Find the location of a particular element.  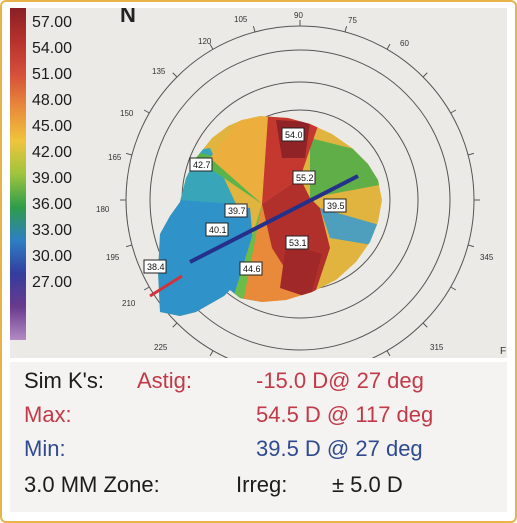

legend-label: 57.00 is located at coordinates (52, 22).